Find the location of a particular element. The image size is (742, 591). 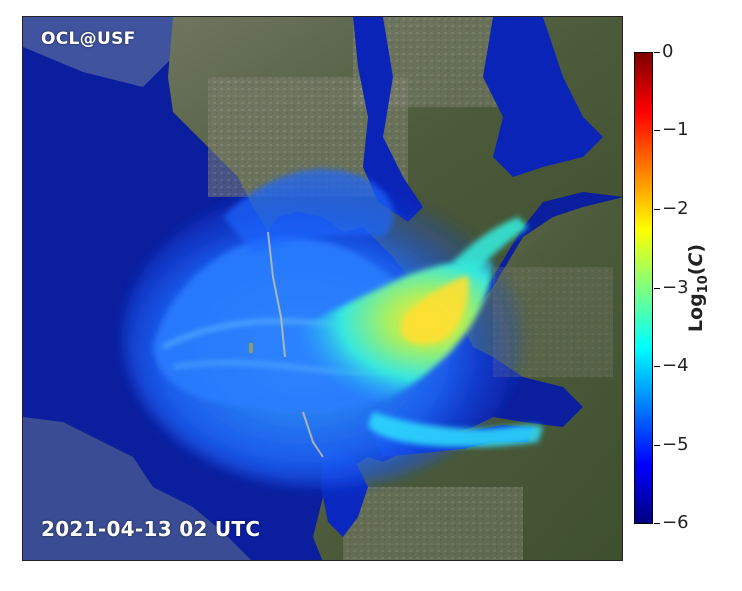

colorbar-tick-label: −3 is located at coordinates (675, 287).